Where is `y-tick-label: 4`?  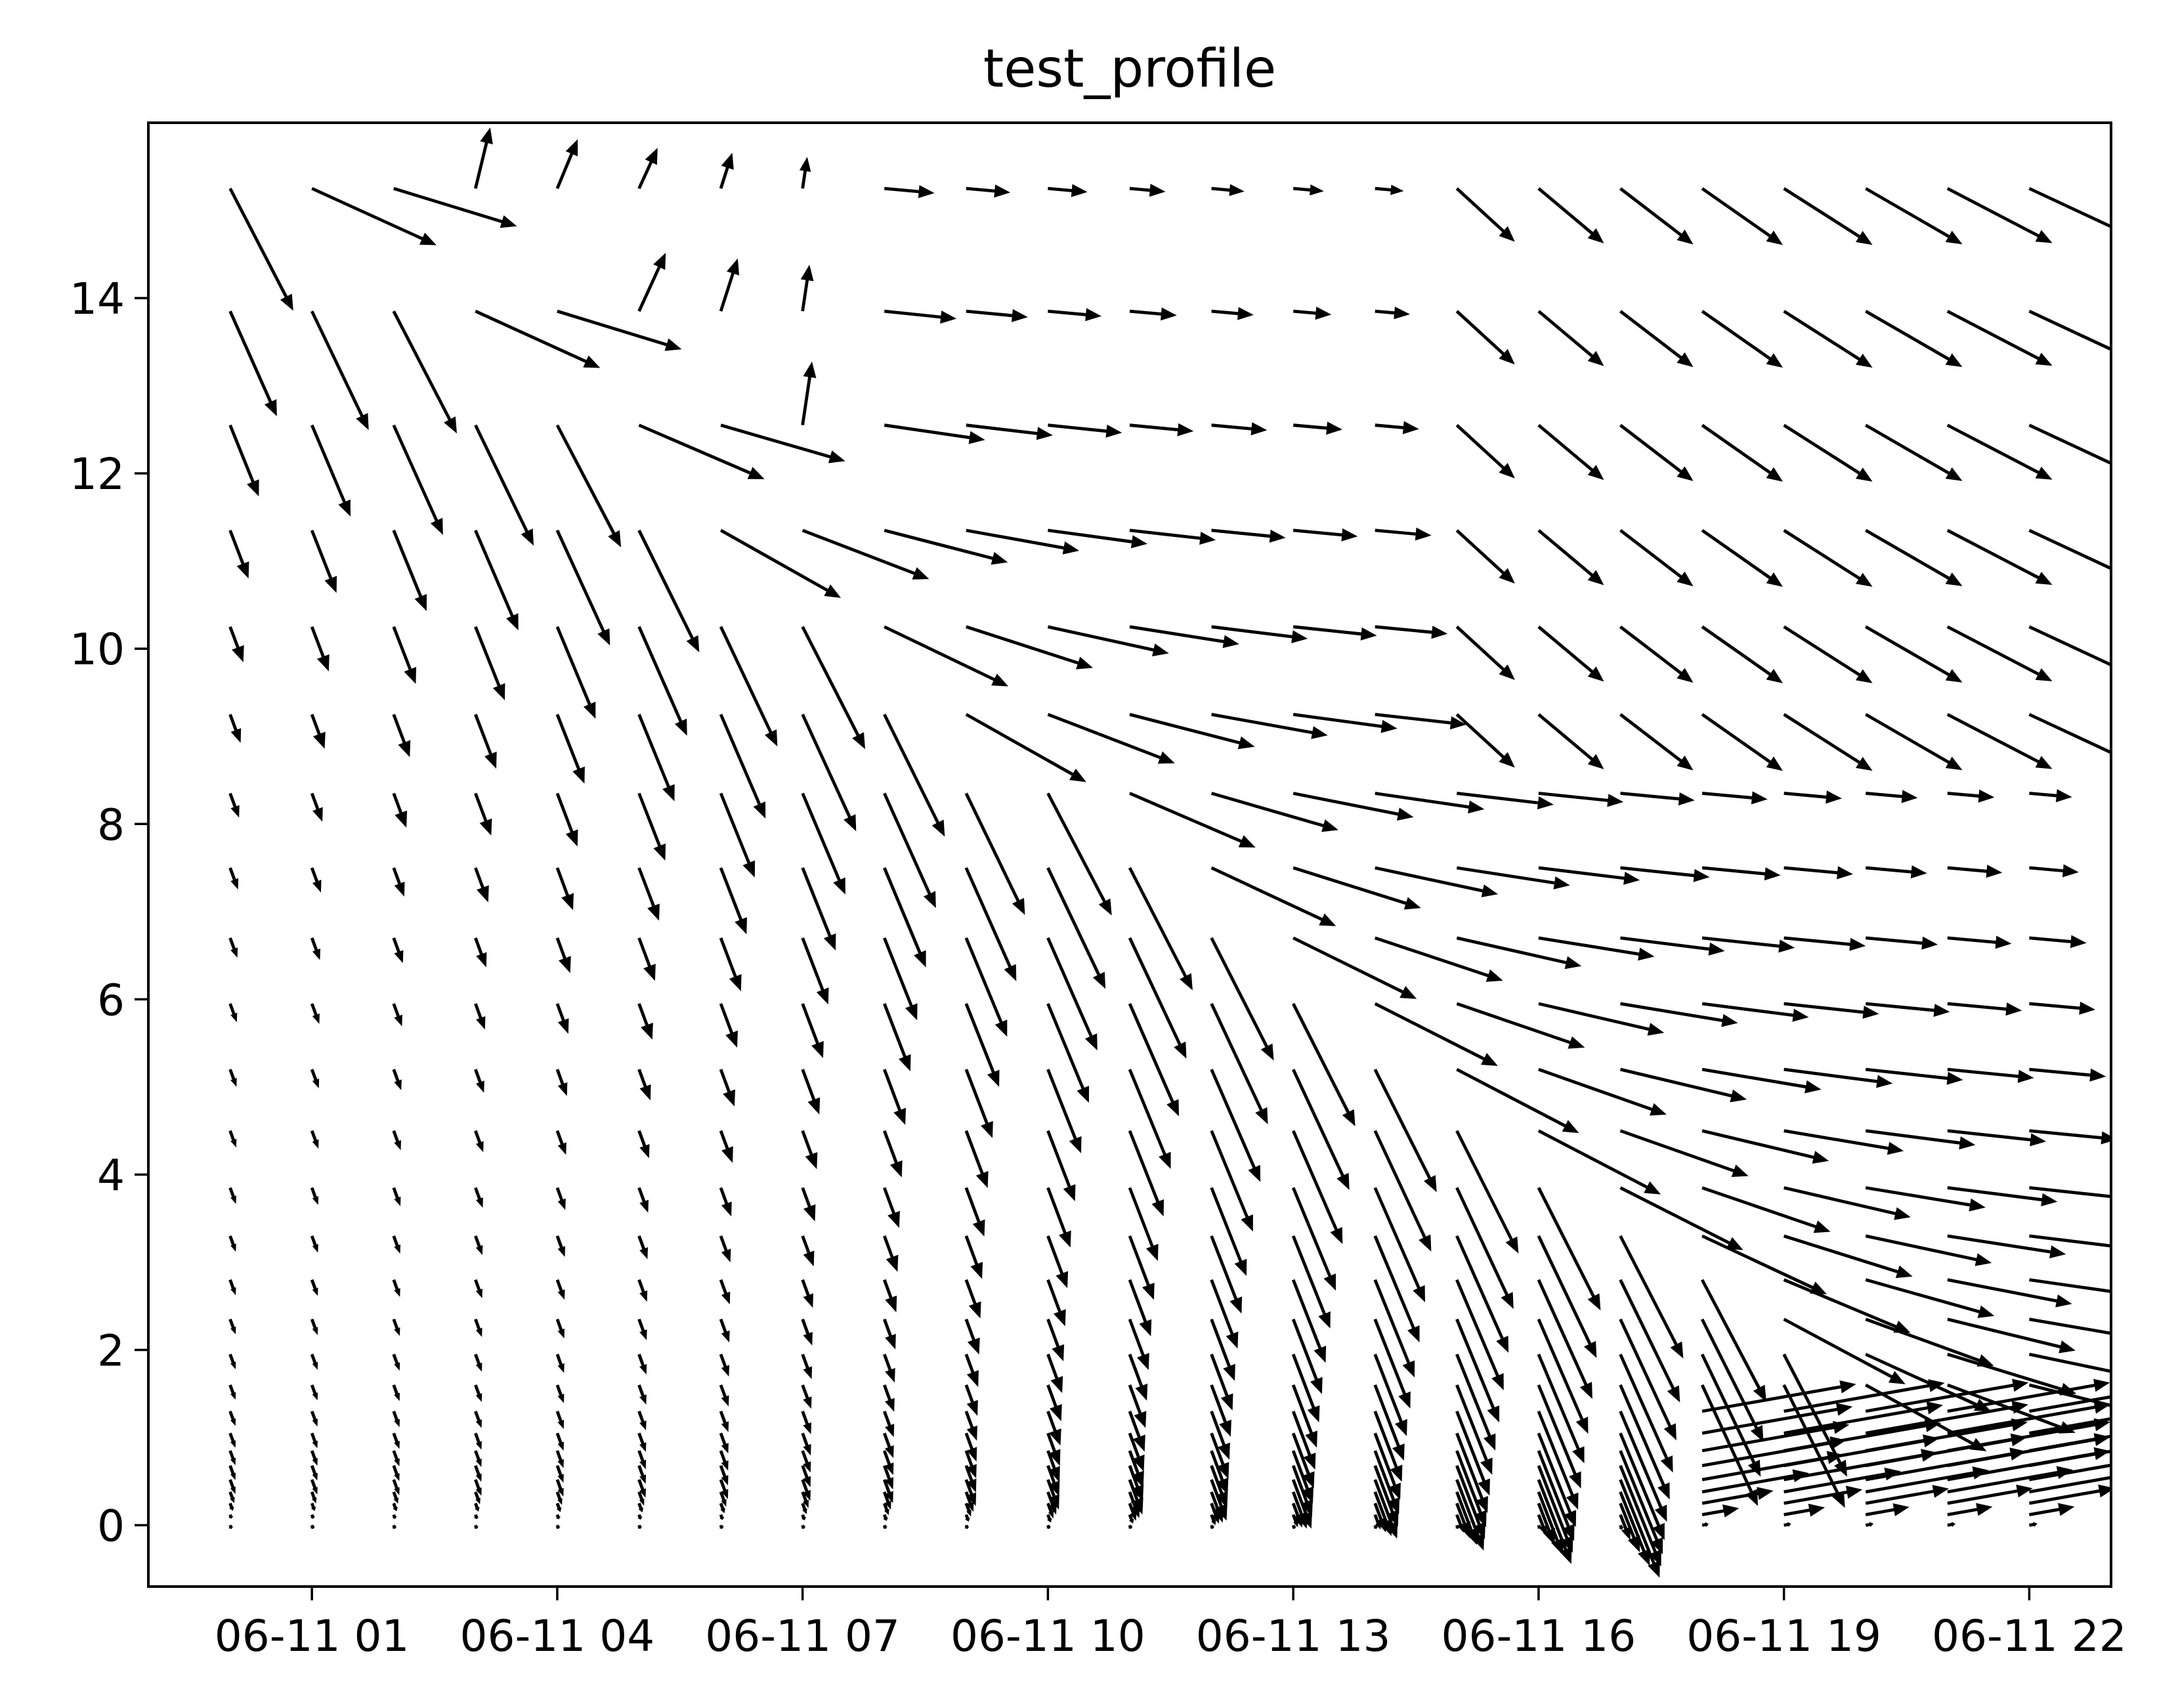
y-tick-label: 4 is located at coordinates (111, 1175).